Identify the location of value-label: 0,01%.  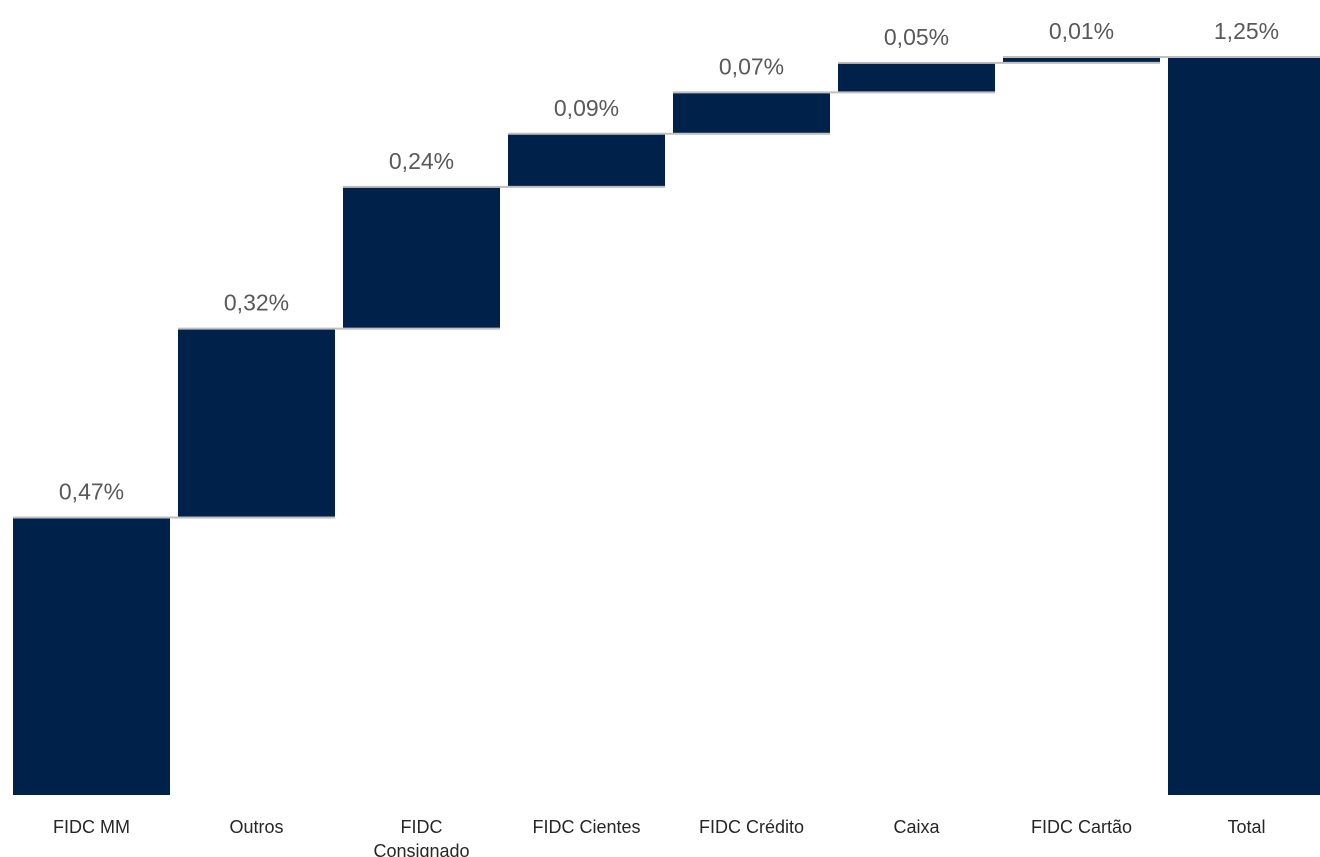
(1081, 31).